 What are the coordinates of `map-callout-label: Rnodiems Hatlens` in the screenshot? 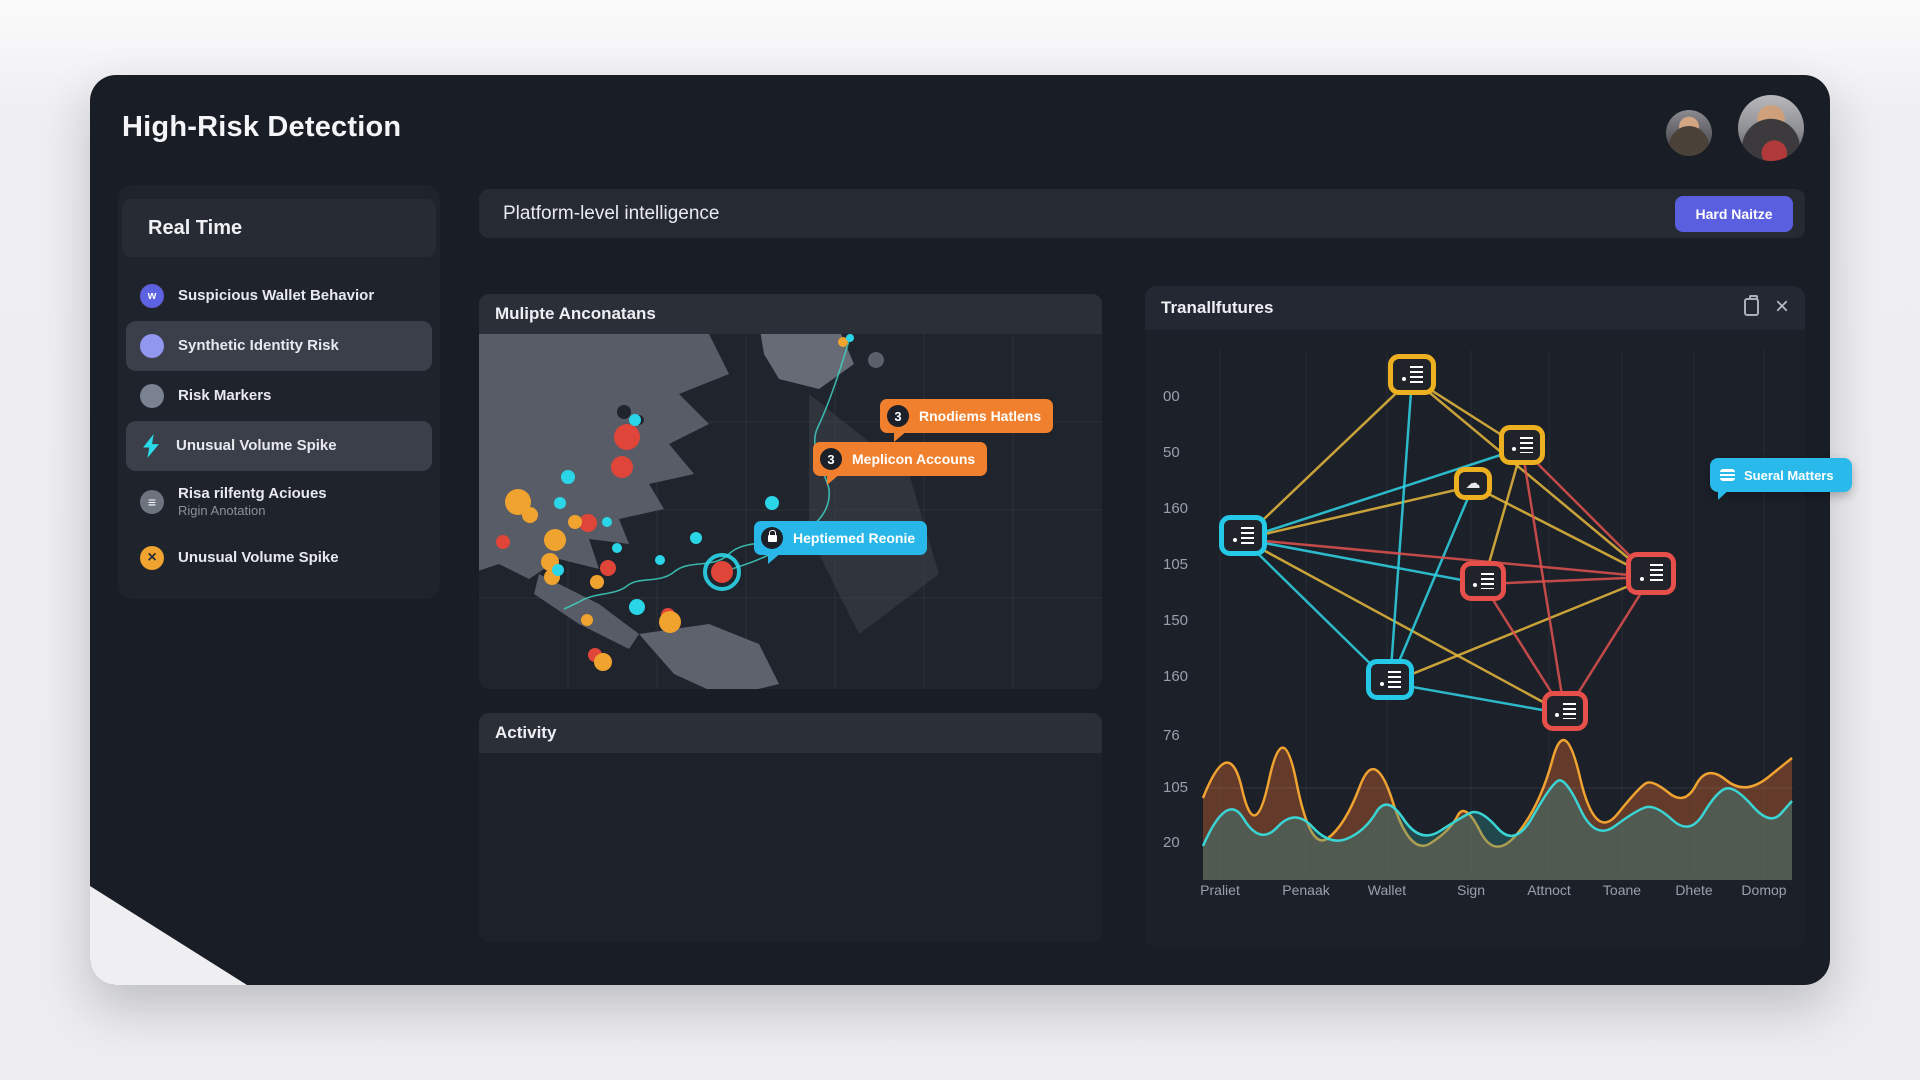 It's located at (980, 416).